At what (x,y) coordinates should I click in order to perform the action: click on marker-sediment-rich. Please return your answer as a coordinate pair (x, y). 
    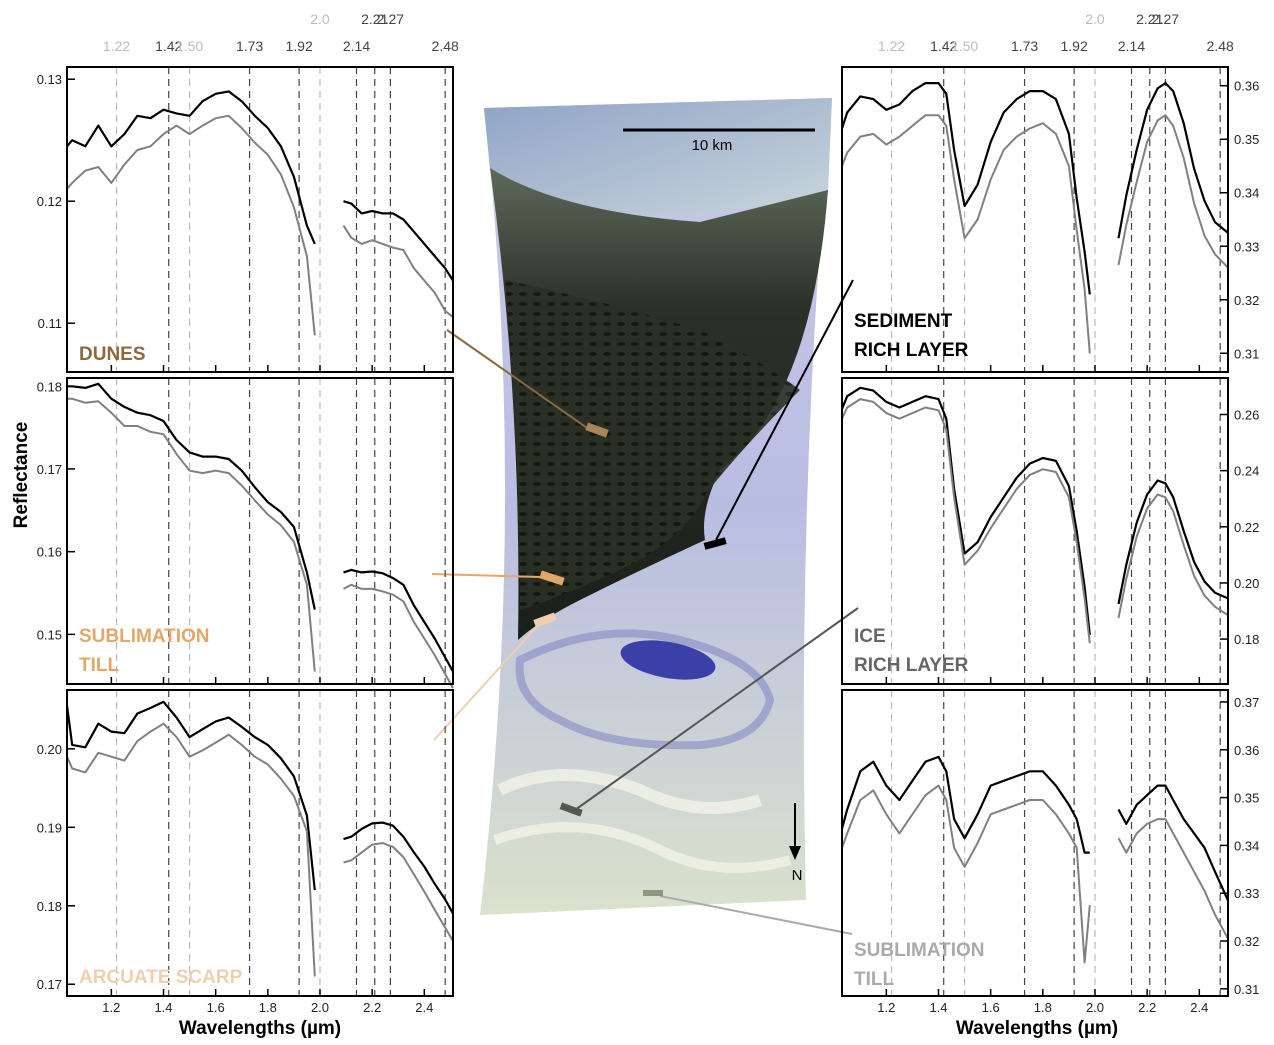
    Looking at the image, I should click on (715, 543).